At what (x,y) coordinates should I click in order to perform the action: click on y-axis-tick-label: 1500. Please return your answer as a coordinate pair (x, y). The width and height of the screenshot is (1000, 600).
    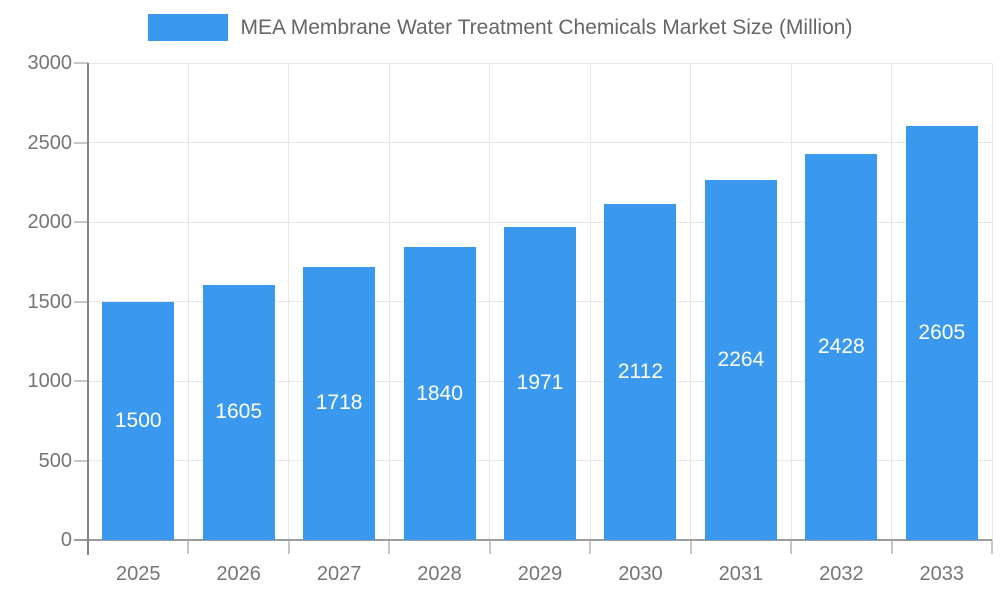
    Looking at the image, I should click on (50, 301).